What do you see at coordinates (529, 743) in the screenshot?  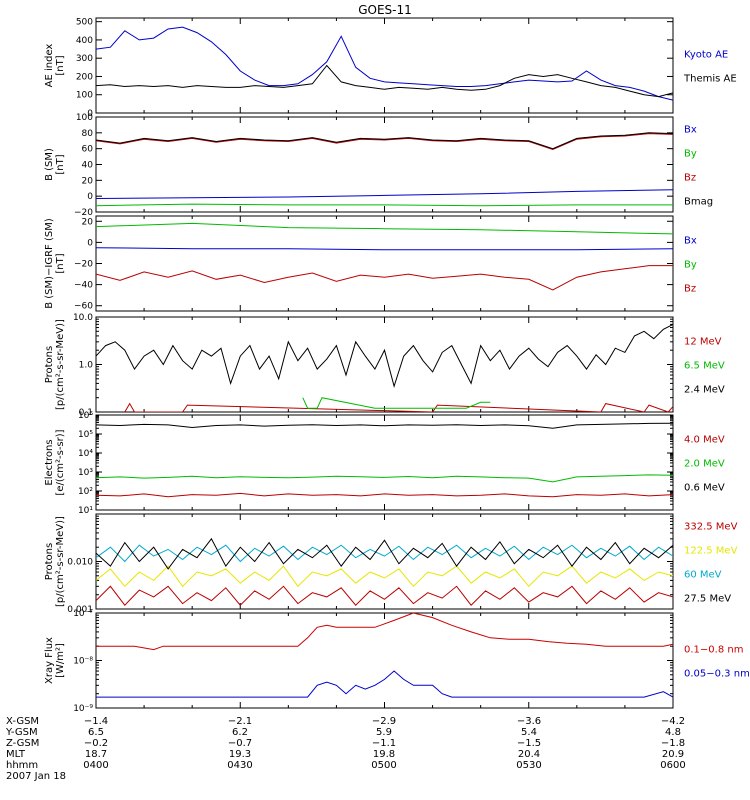 I see `footer-value: −1.5` at bounding box center [529, 743].